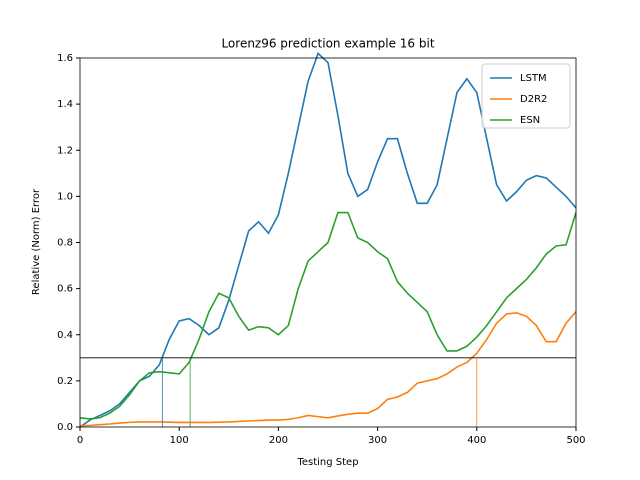  What do you see at coordinates (36, 241) in the screenshot?
I see `y-axis-label: Relative (Norm) Error` at bounding box center [36, 241].